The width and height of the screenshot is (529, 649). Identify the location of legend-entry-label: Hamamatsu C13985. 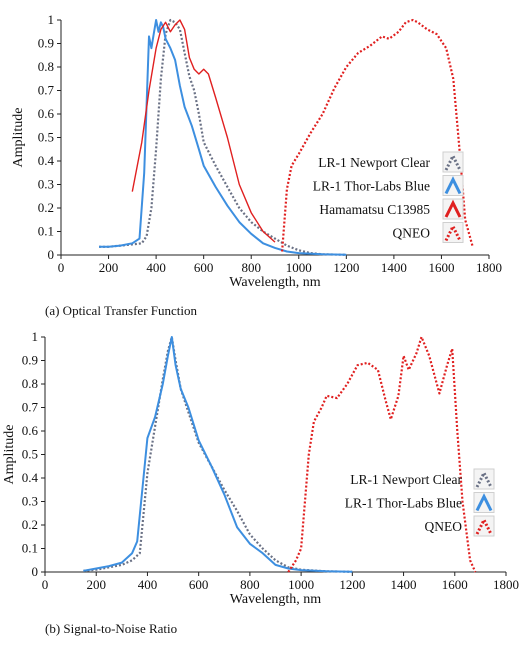
(374, 209).